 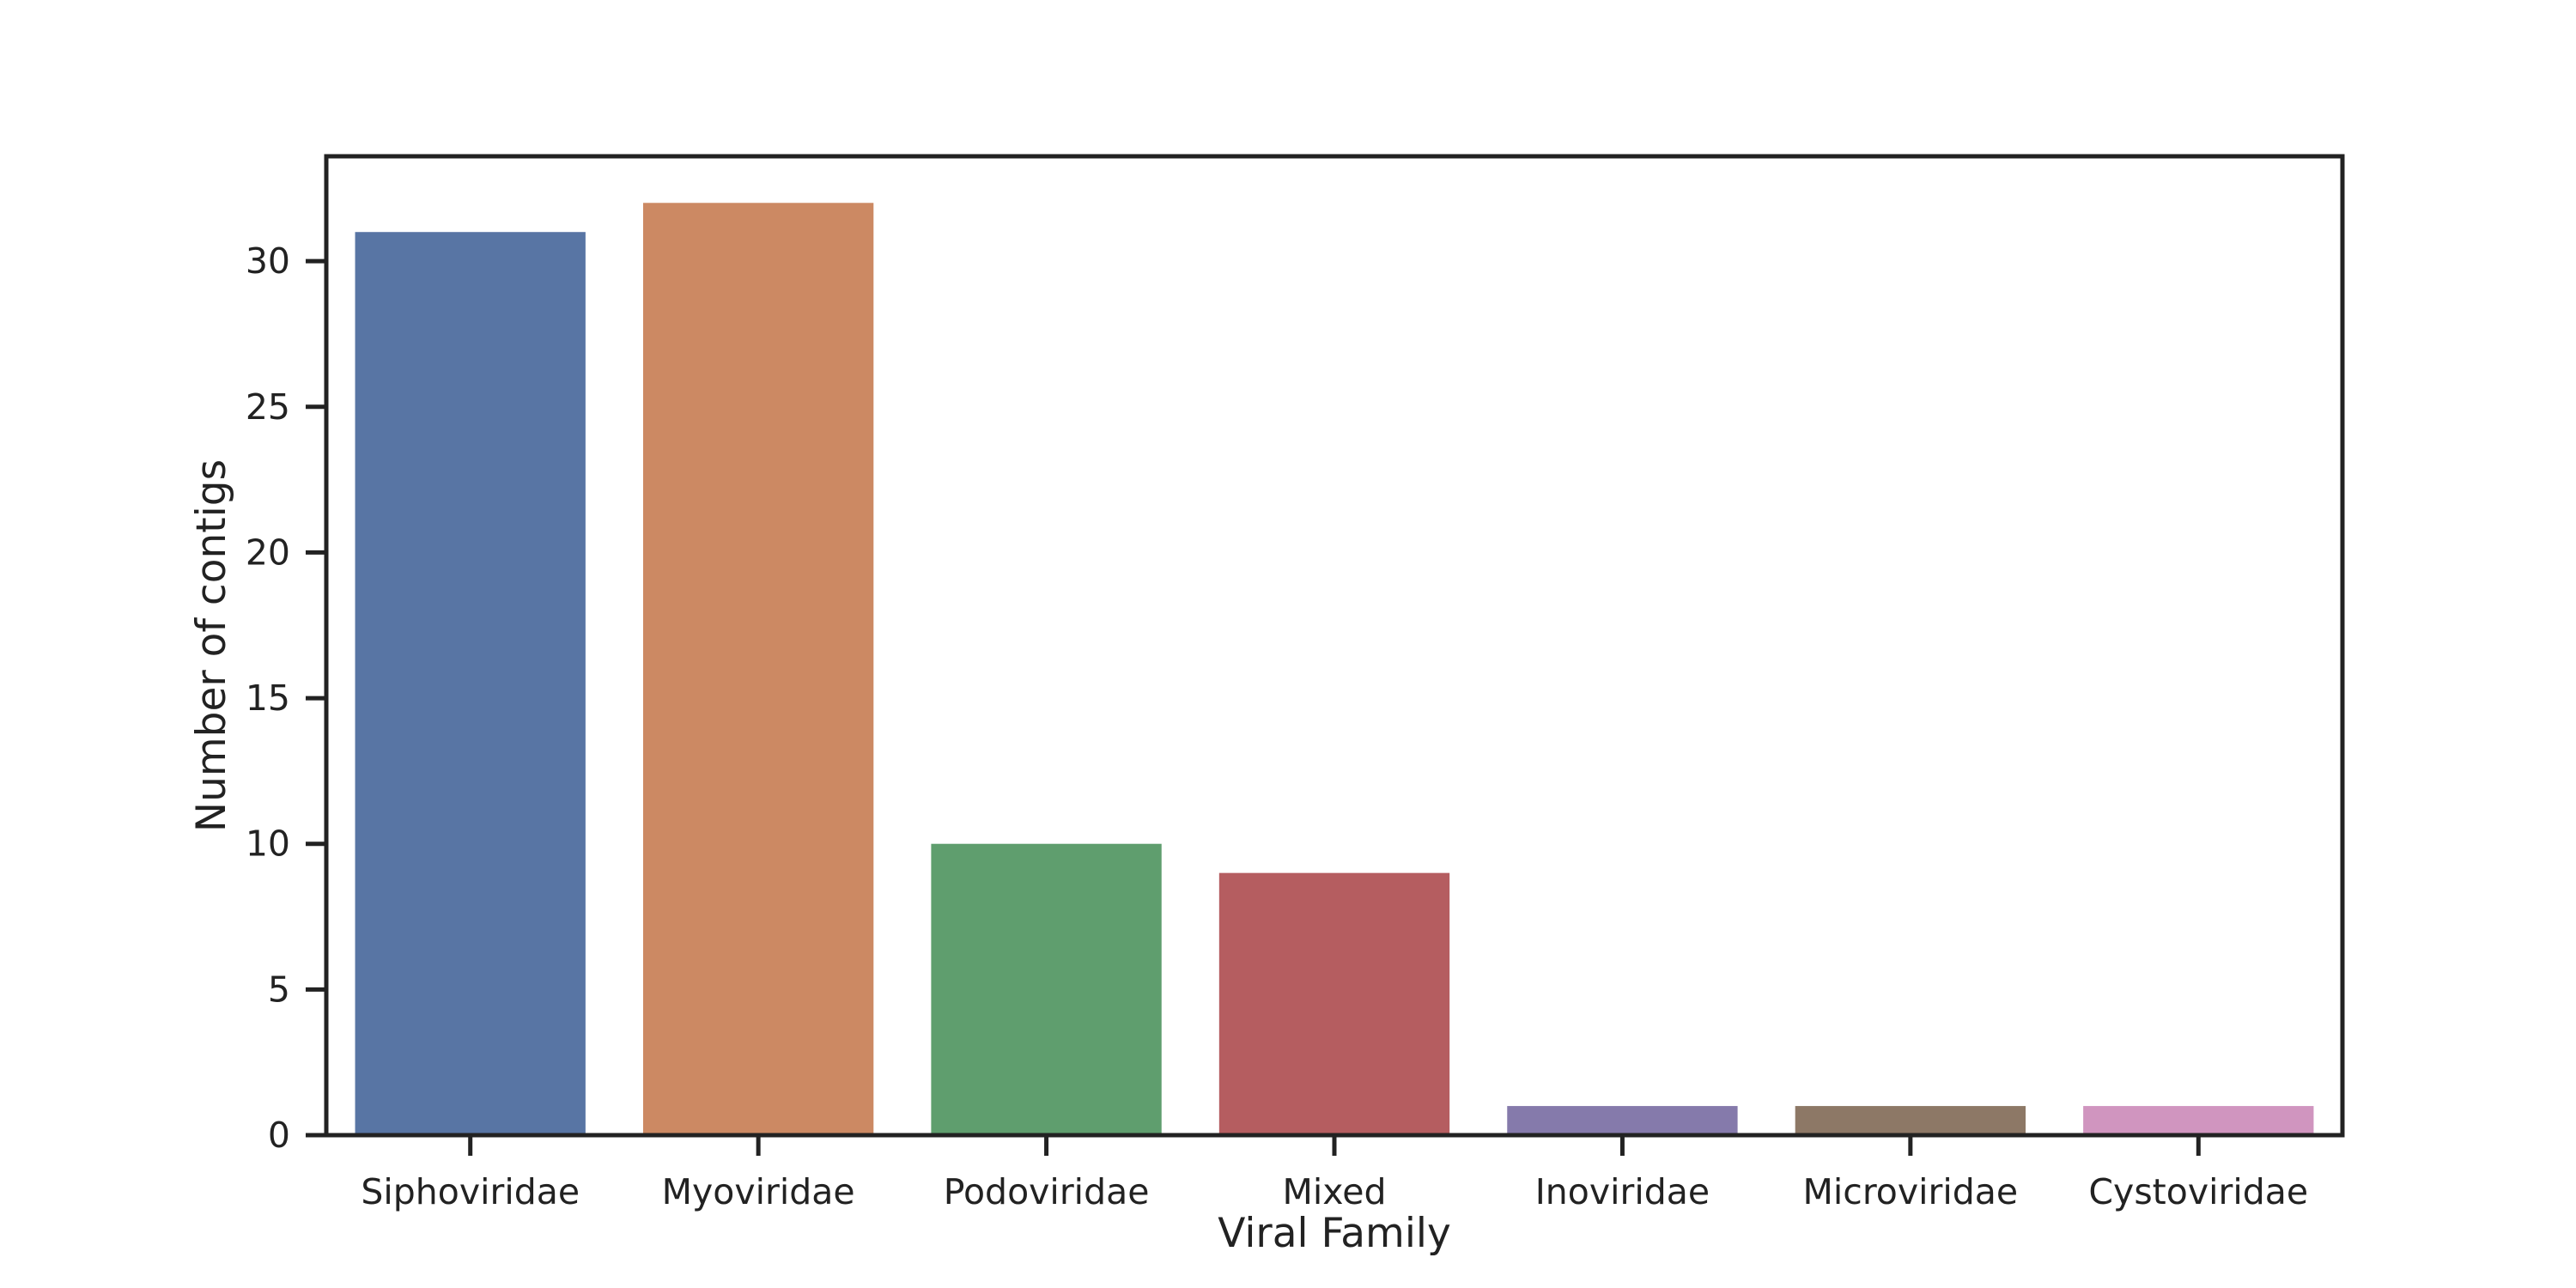 What do you see at coordinates (1334, 1191) in the screenshot?
I see `x-tick-label: Mixed` at bounding box center [1334, 1191].